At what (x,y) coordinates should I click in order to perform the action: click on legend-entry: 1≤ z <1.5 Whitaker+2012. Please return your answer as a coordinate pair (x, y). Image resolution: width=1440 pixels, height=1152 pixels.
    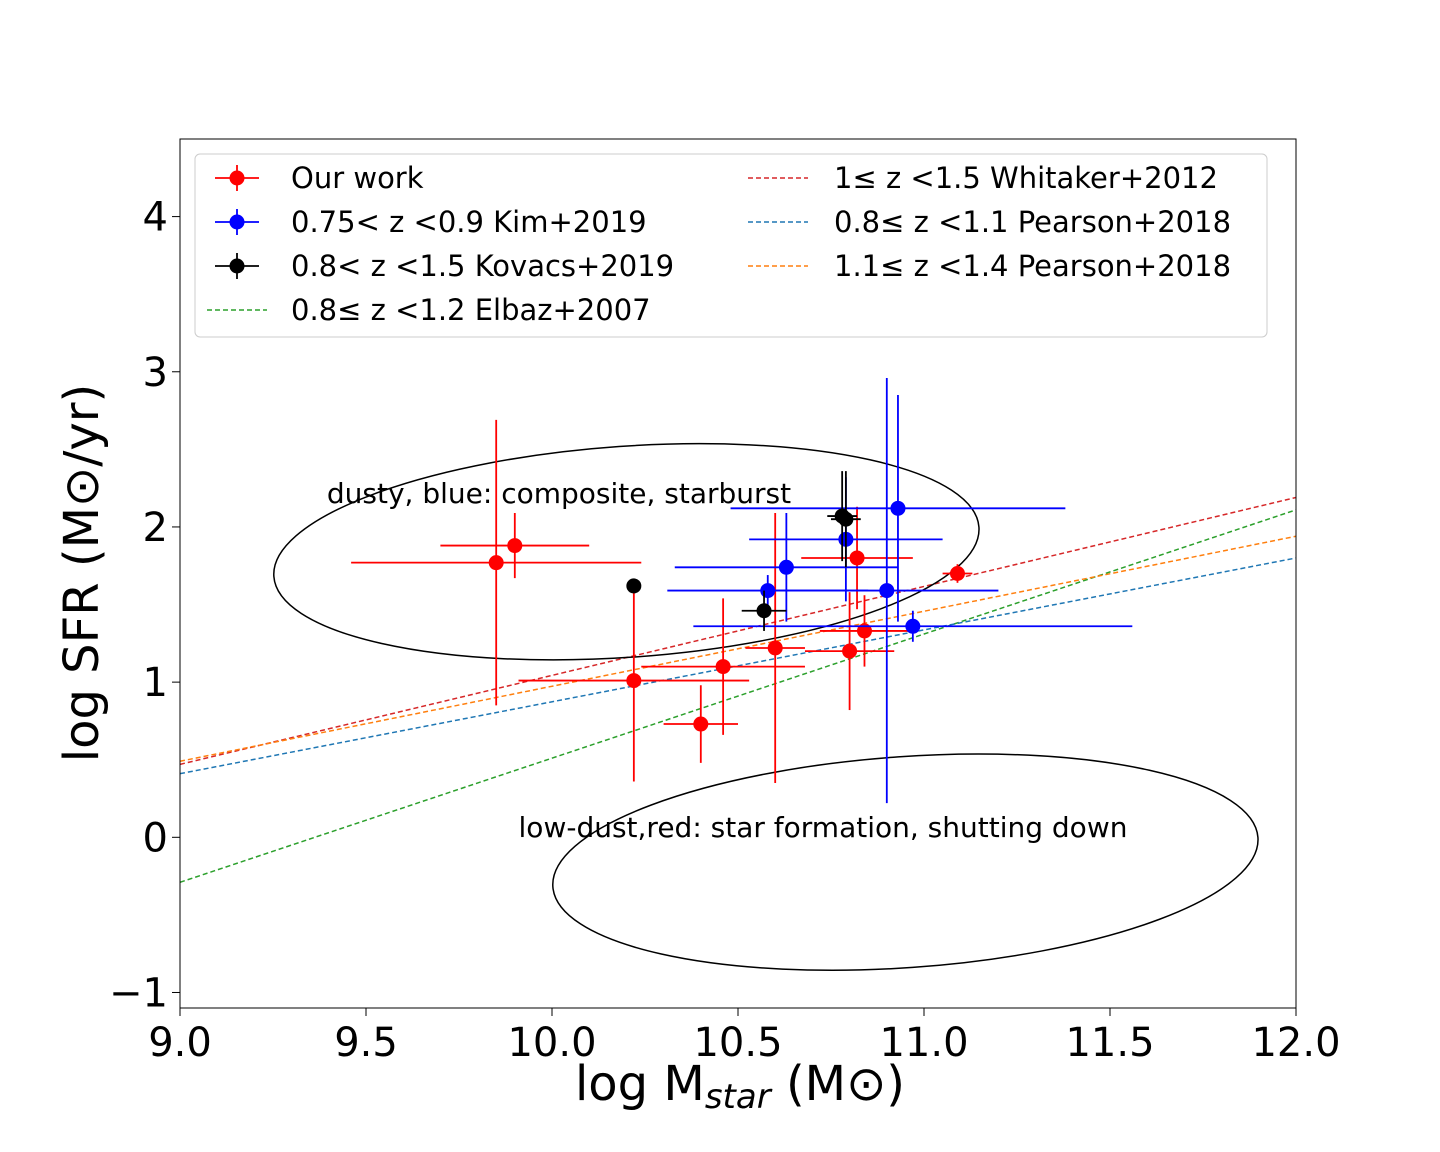
    Looking at the image, I should click on (983, 178).